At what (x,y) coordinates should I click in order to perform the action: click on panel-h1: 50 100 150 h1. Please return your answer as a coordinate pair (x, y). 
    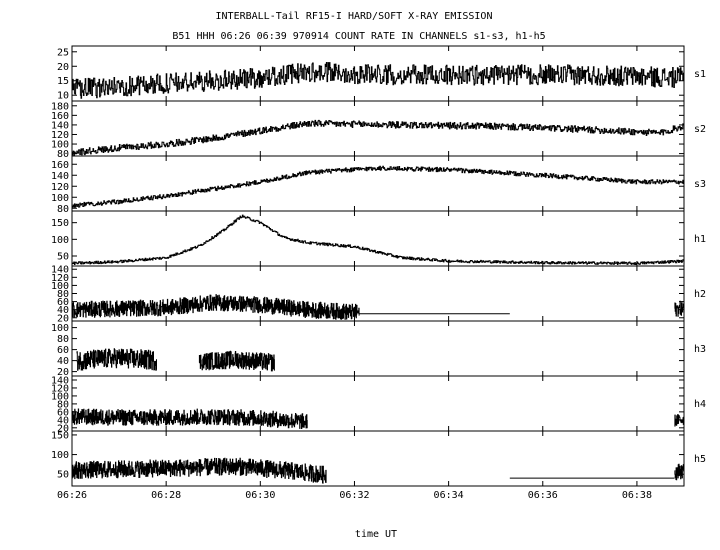
    Looking at the image, I should click on (378, 238).